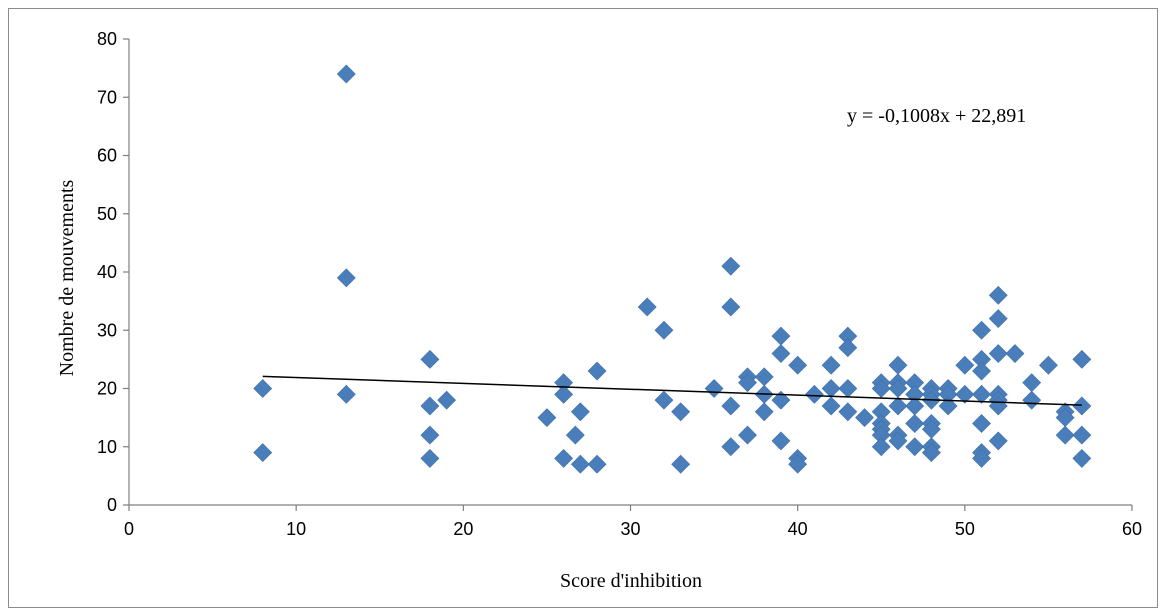  What do you see at coordinates (107, 330) in the screenshot?
I see `y-tick-label: 30` at bounding box center [107, 330].